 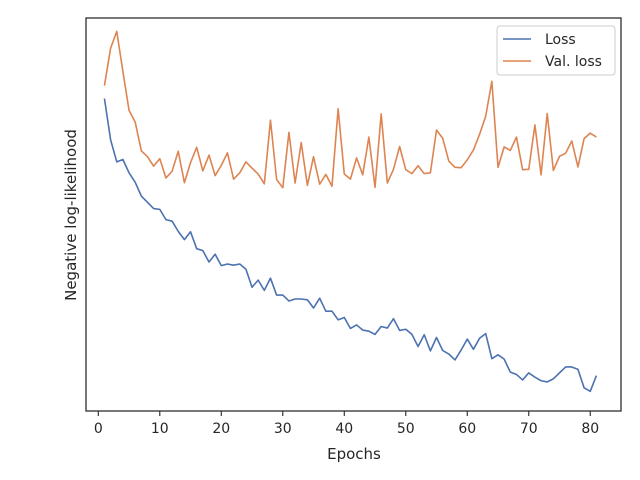 I want to click on x-tick-label: 20, so click(x=221, y=429).